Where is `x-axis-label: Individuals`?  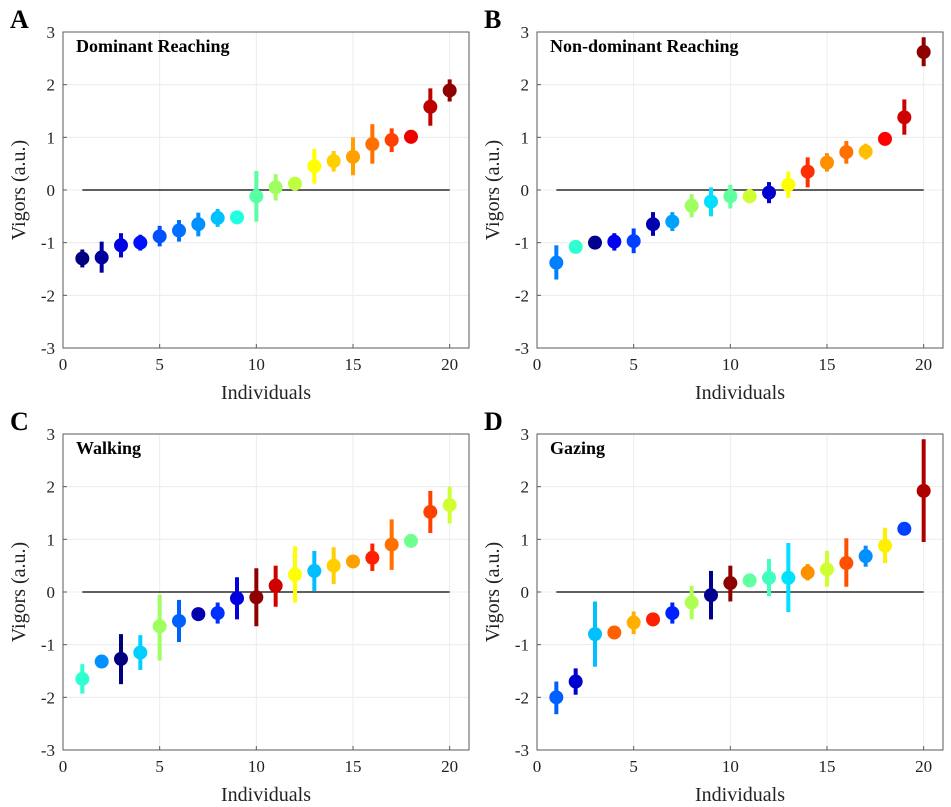
x-axis-label: Individuals is located at coordinates (740, 795).